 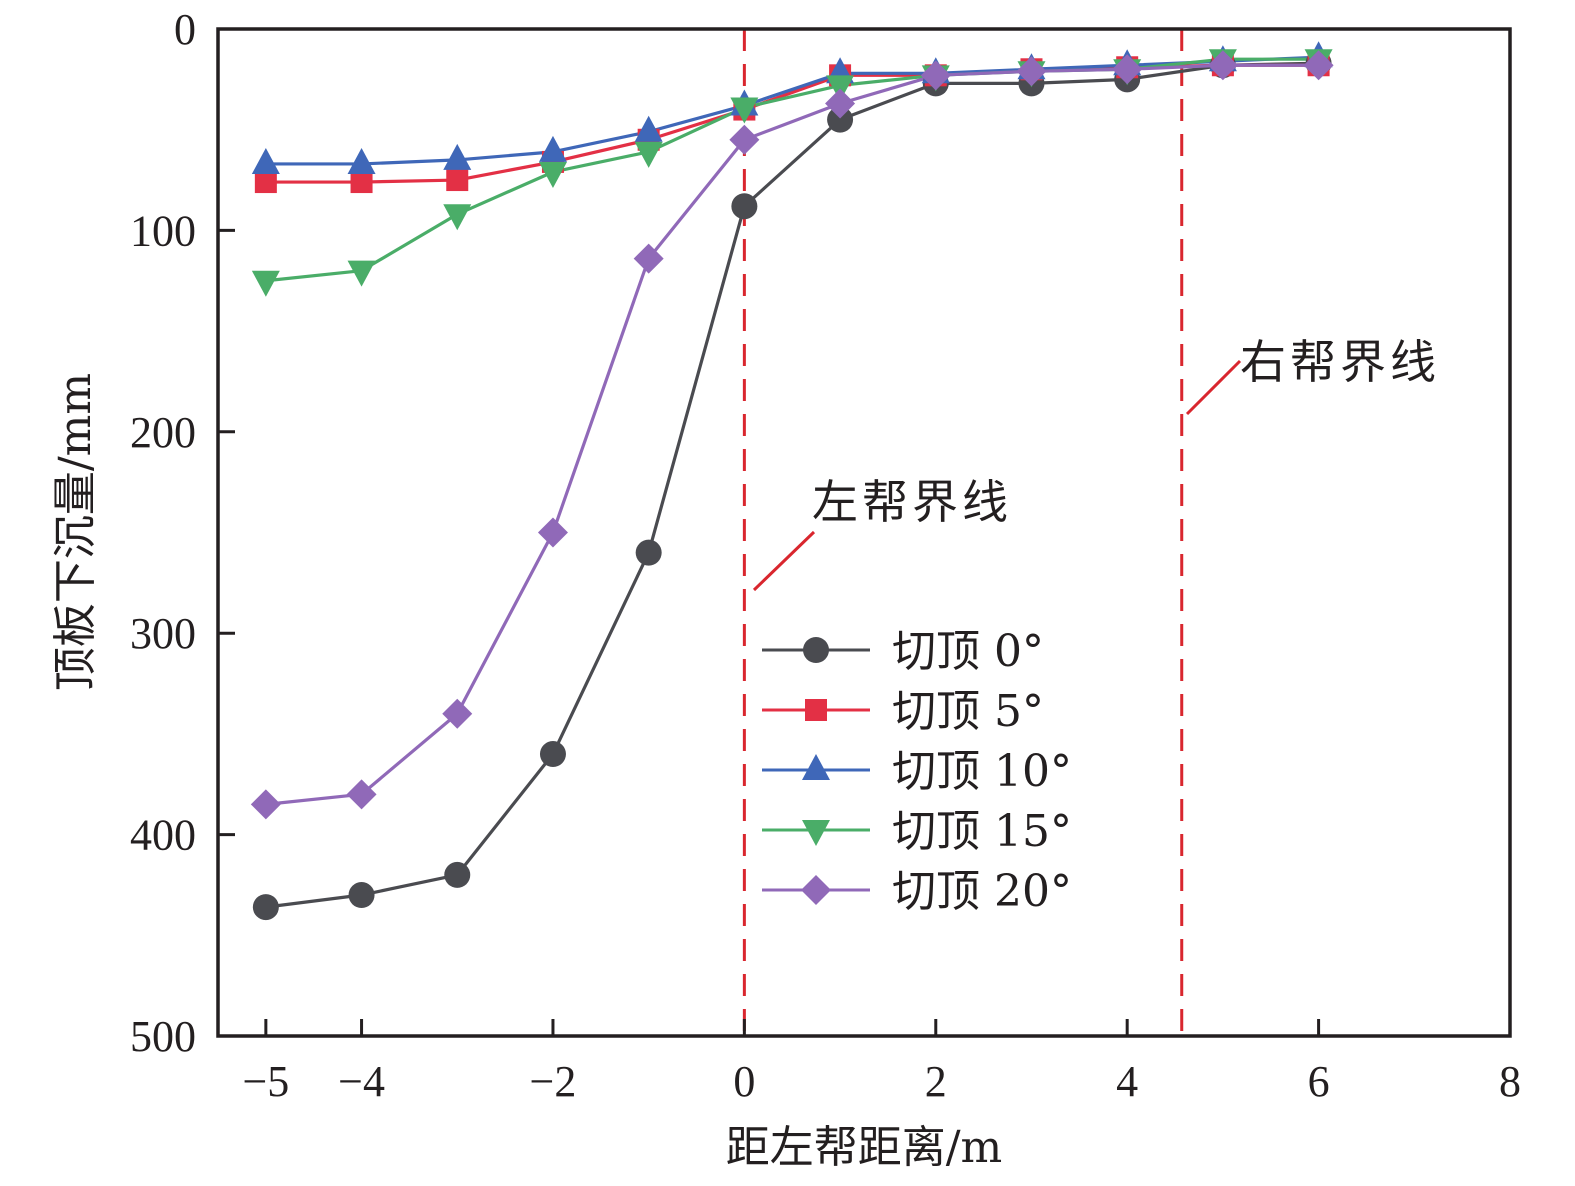 I want to click on legend-label: 切顶 5°, so click(x=968, y=711).